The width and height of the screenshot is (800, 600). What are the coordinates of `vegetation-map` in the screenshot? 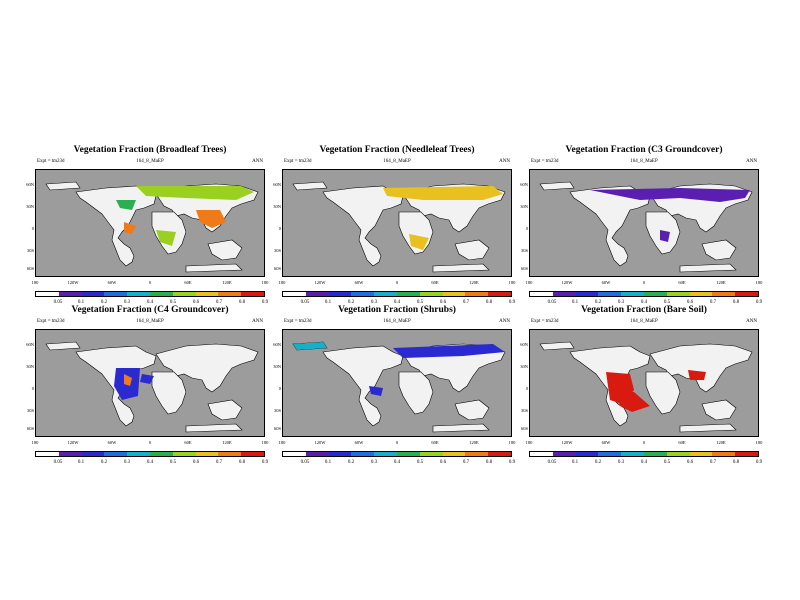 It's located at (399, 227).